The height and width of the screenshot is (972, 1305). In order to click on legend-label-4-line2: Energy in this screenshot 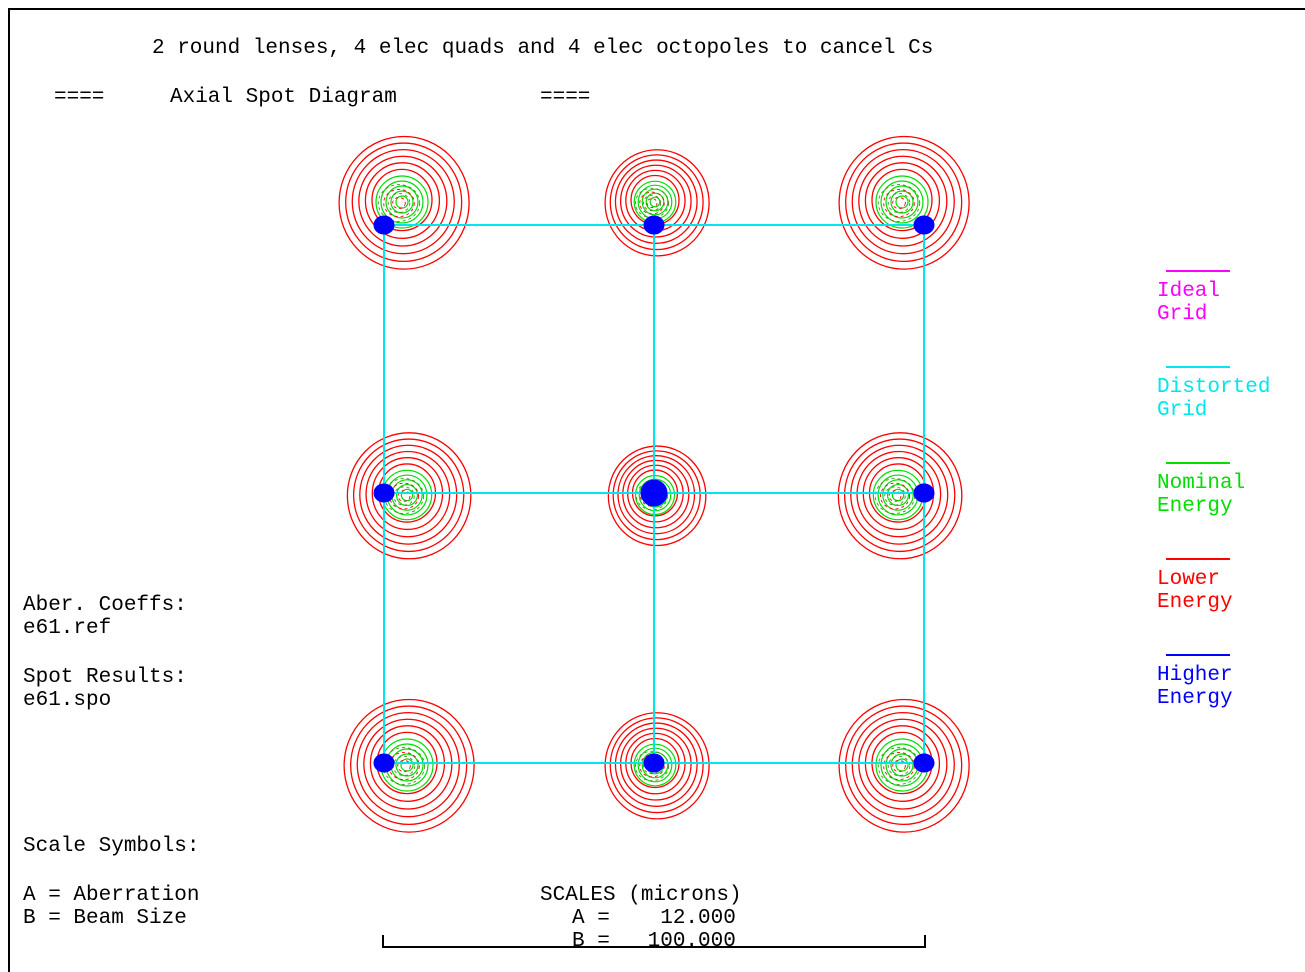, I will do `click(1195, 602)`.